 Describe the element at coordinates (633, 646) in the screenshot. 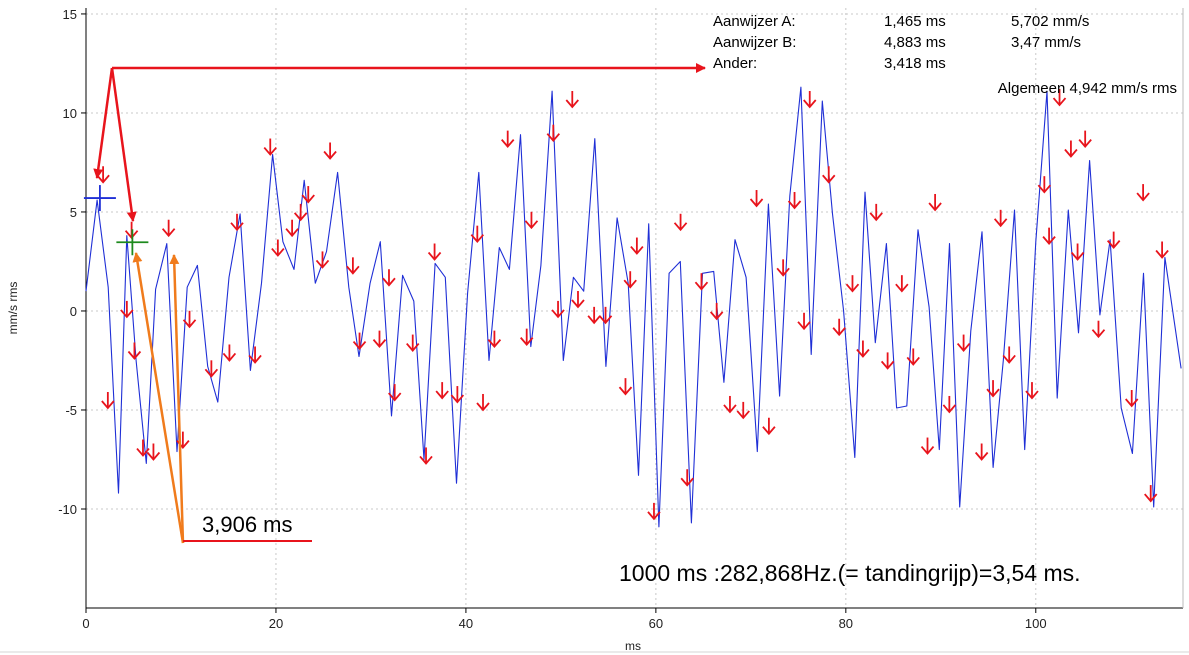

I see `x-axis-title: ms` at that location.